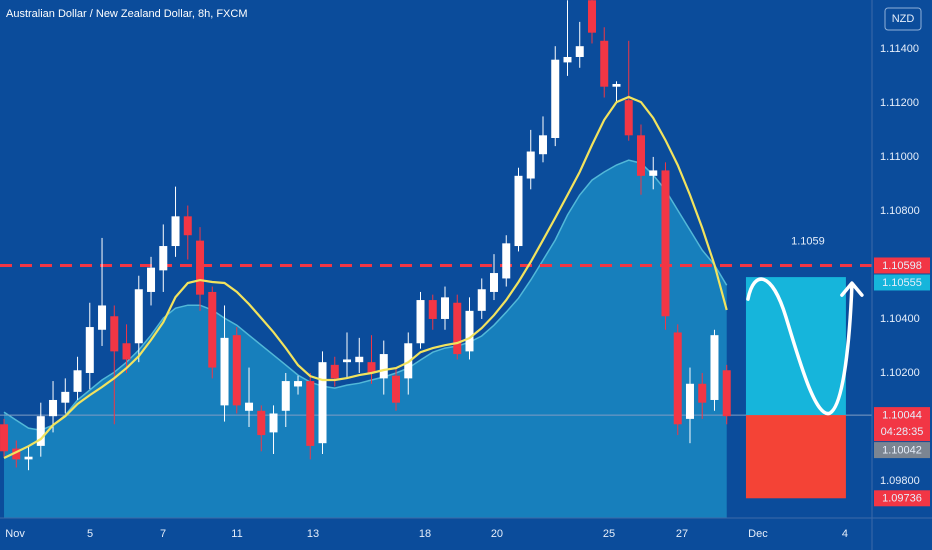 Image resolution: width=932 pixels, height=550 pixels. Describe the element at coordinates (808, 242) in the screenshot. I see `annotation: 1.1059` at that location.